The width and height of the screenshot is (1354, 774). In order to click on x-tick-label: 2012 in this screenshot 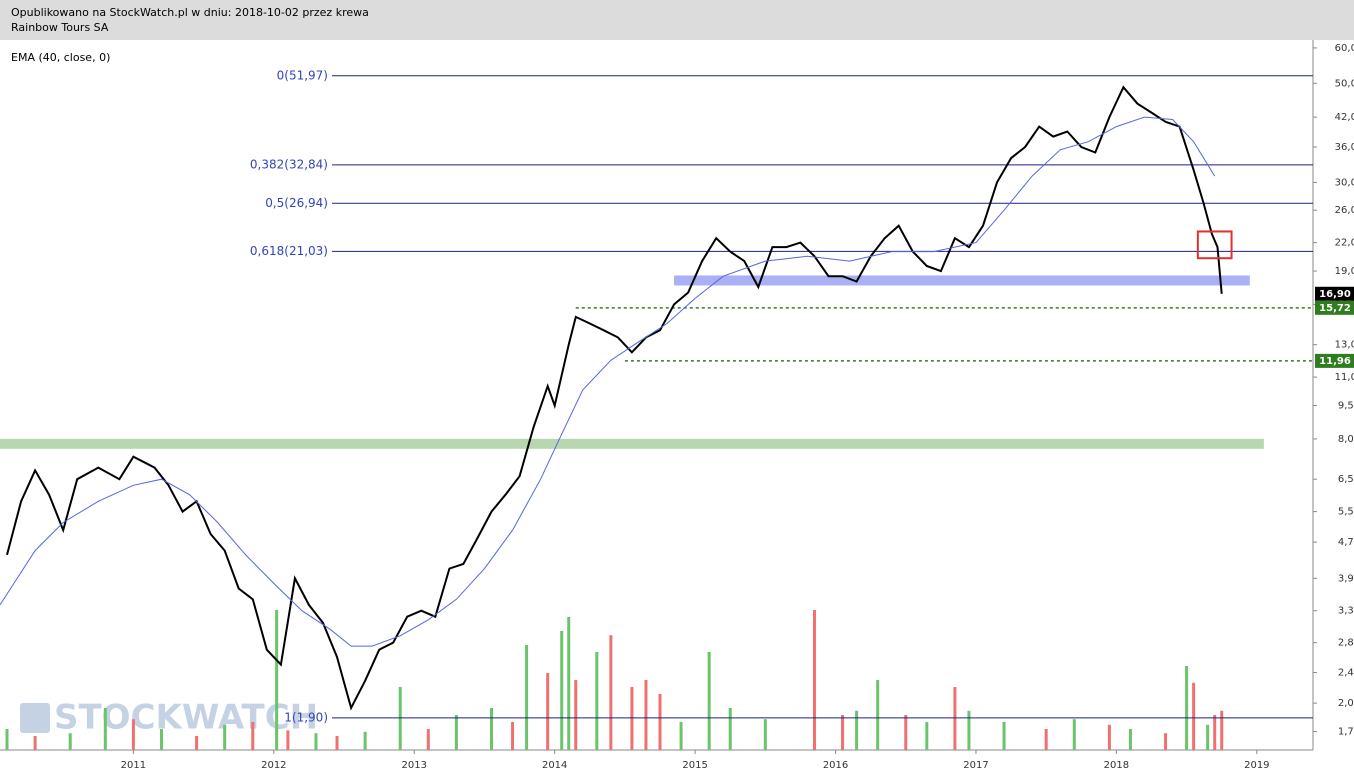, I will do `click(273, 765)`.